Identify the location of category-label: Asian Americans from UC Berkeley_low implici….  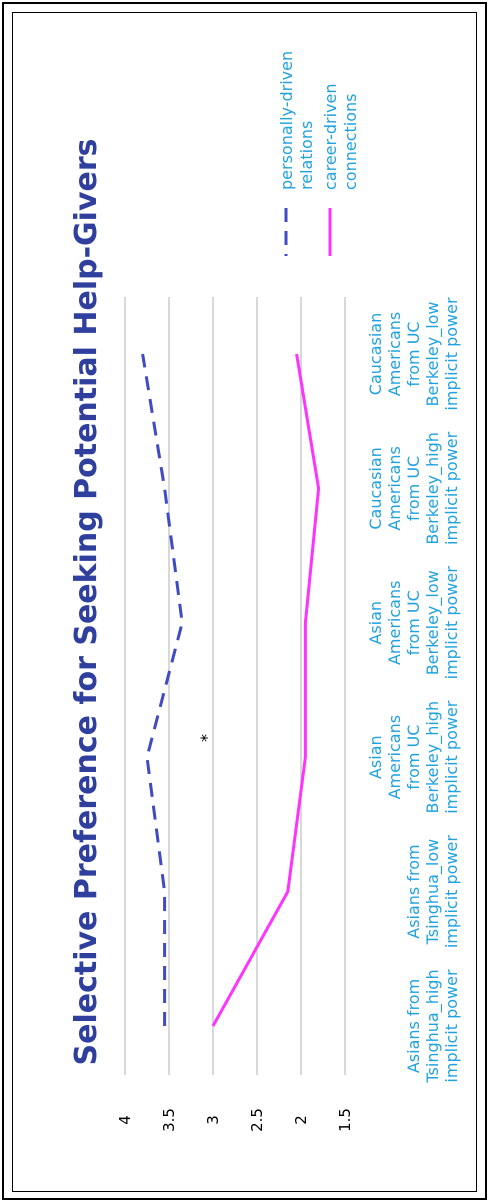
(413, 623).